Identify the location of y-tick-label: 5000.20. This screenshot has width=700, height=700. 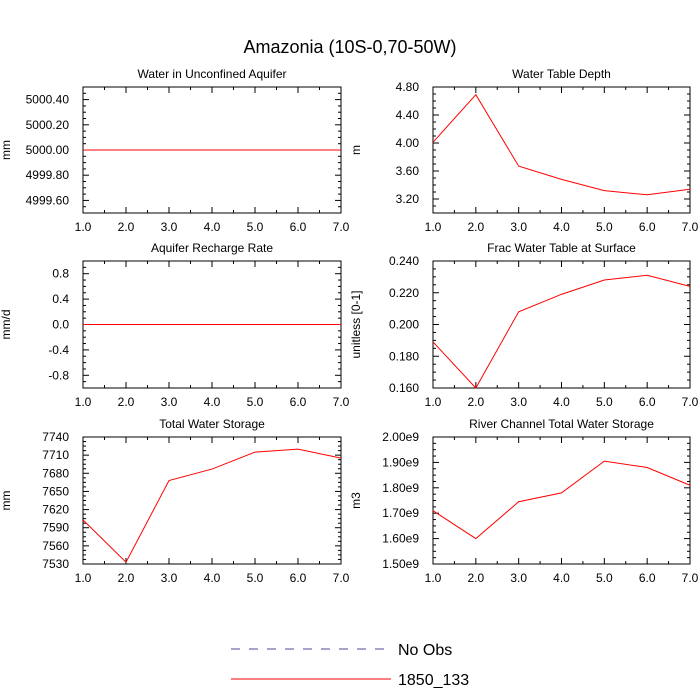
(48, 125).